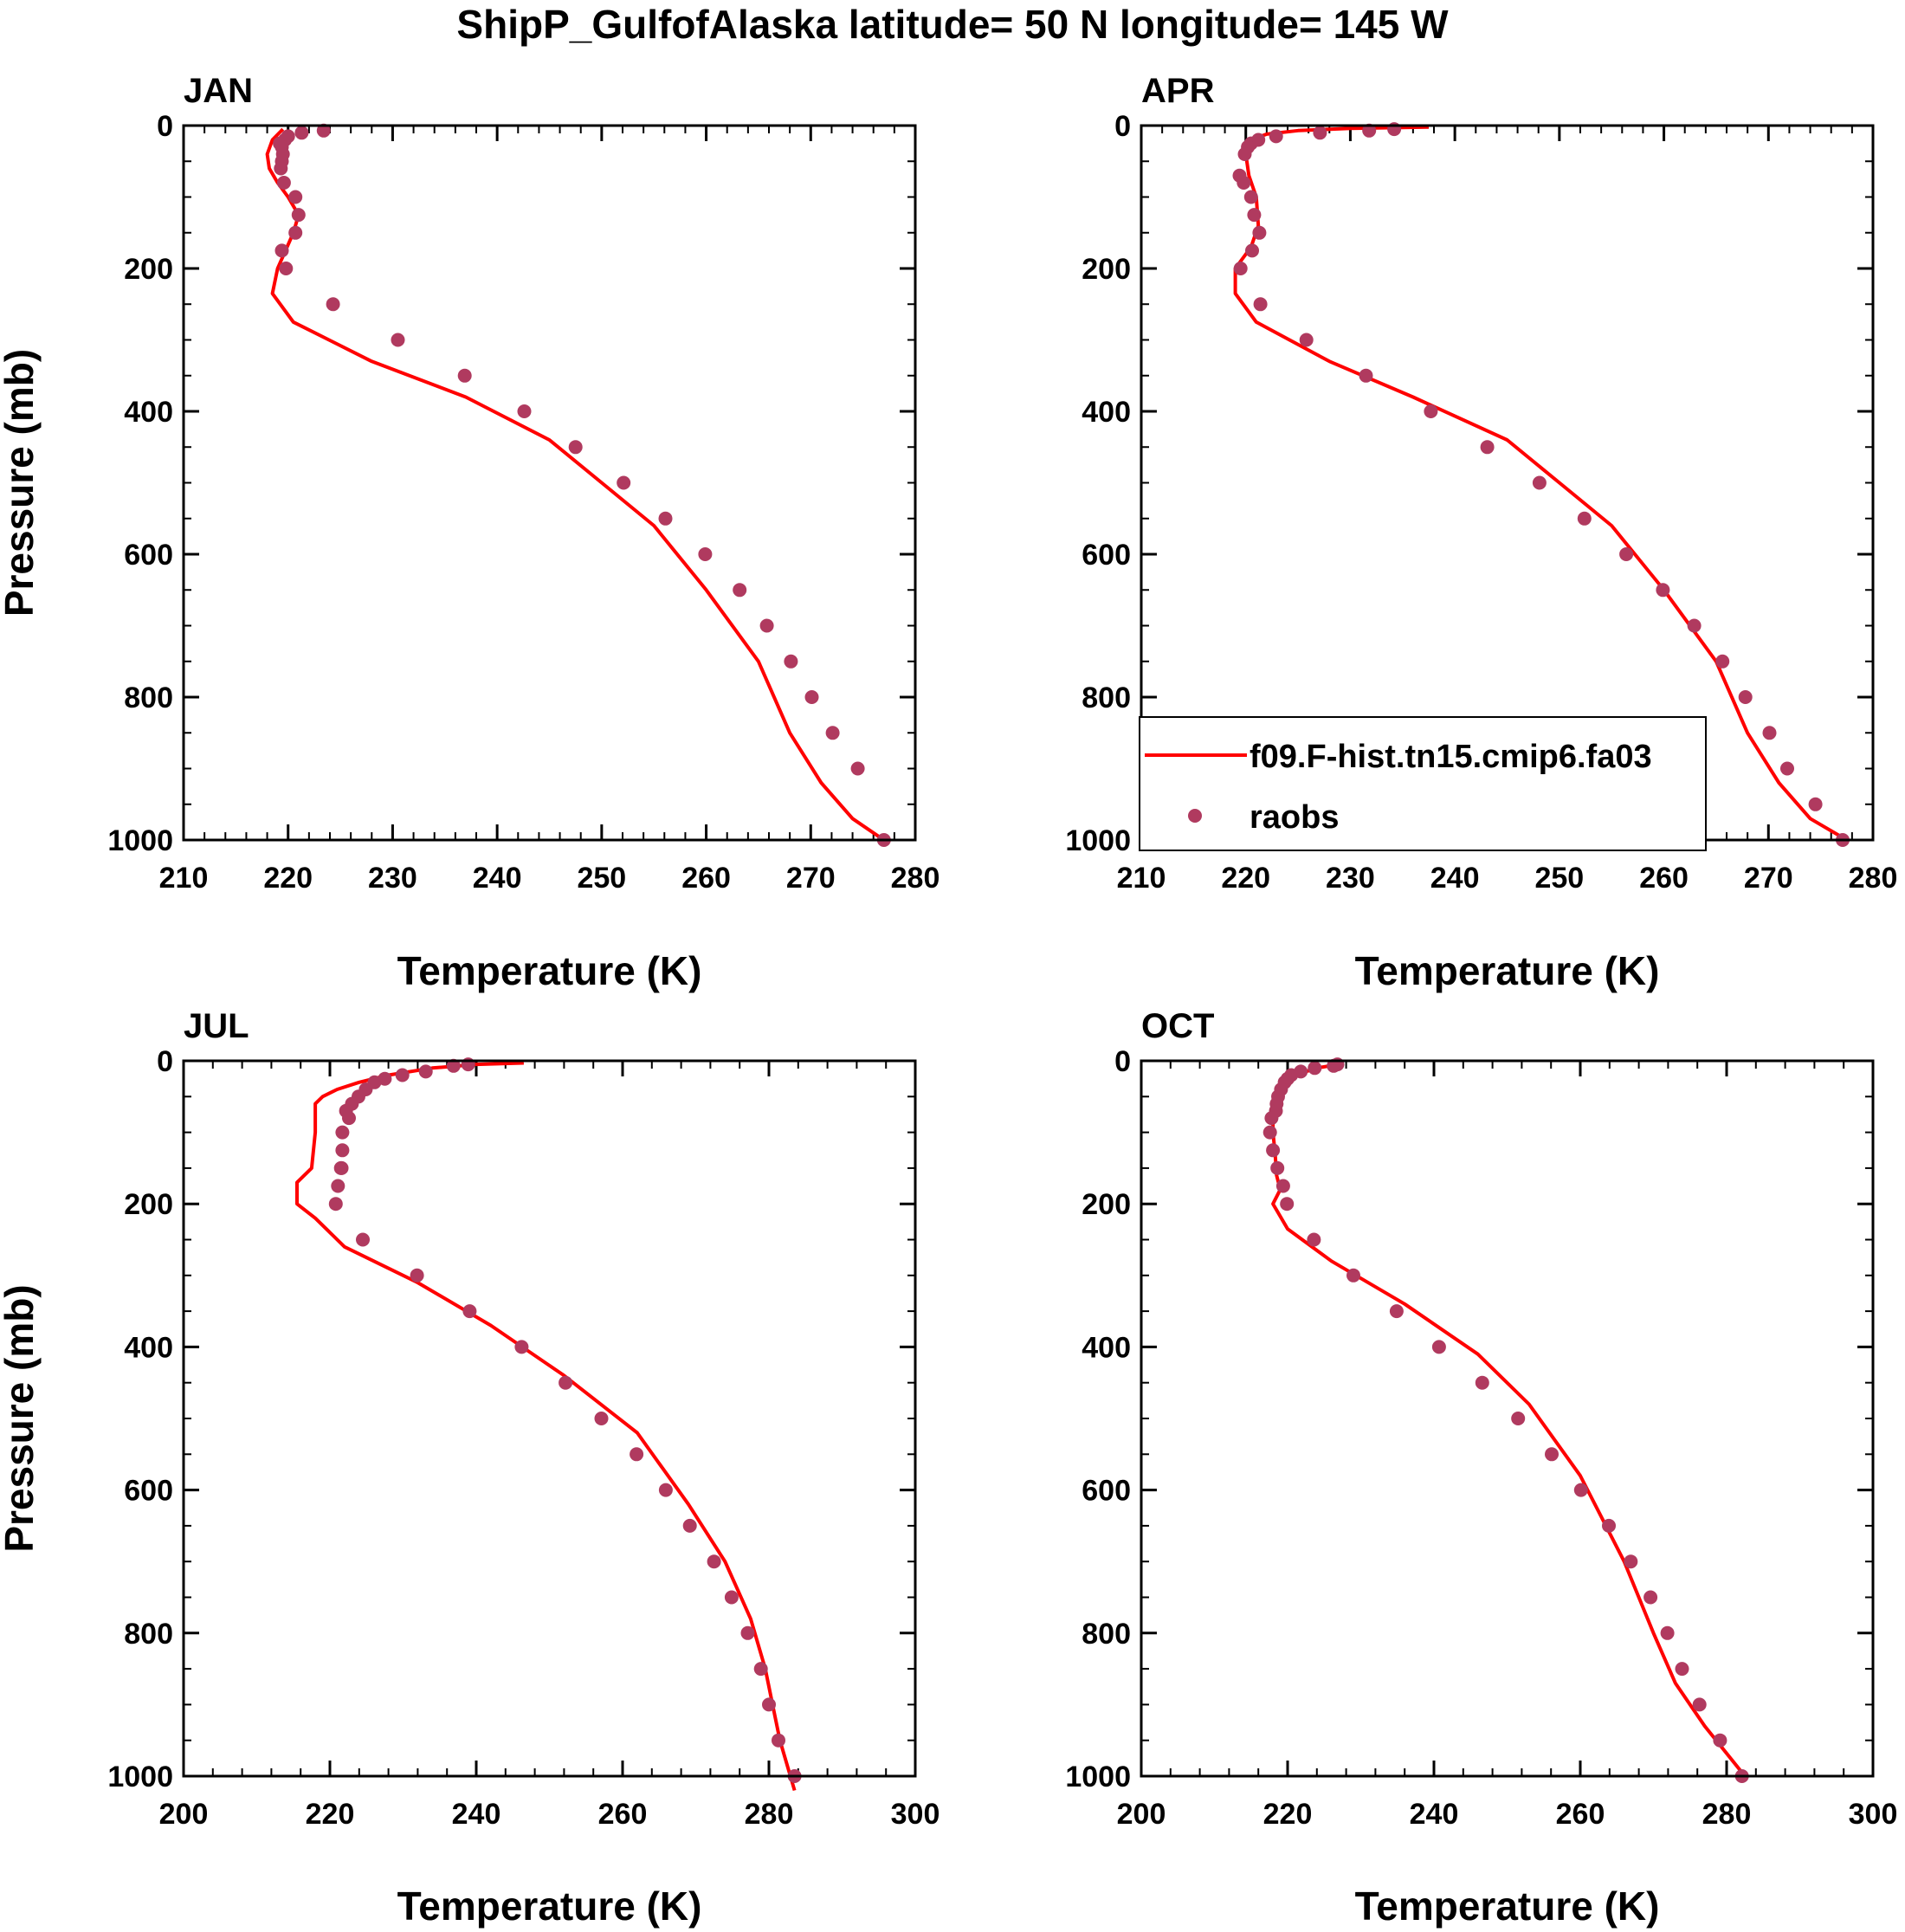 The width and height of the screenshot is (1905, 1932). What do you see at coordinates (550, 970) in the screenshot?
I see `x-axis-title: Temperature (K)` at bounding box center [550, 970].